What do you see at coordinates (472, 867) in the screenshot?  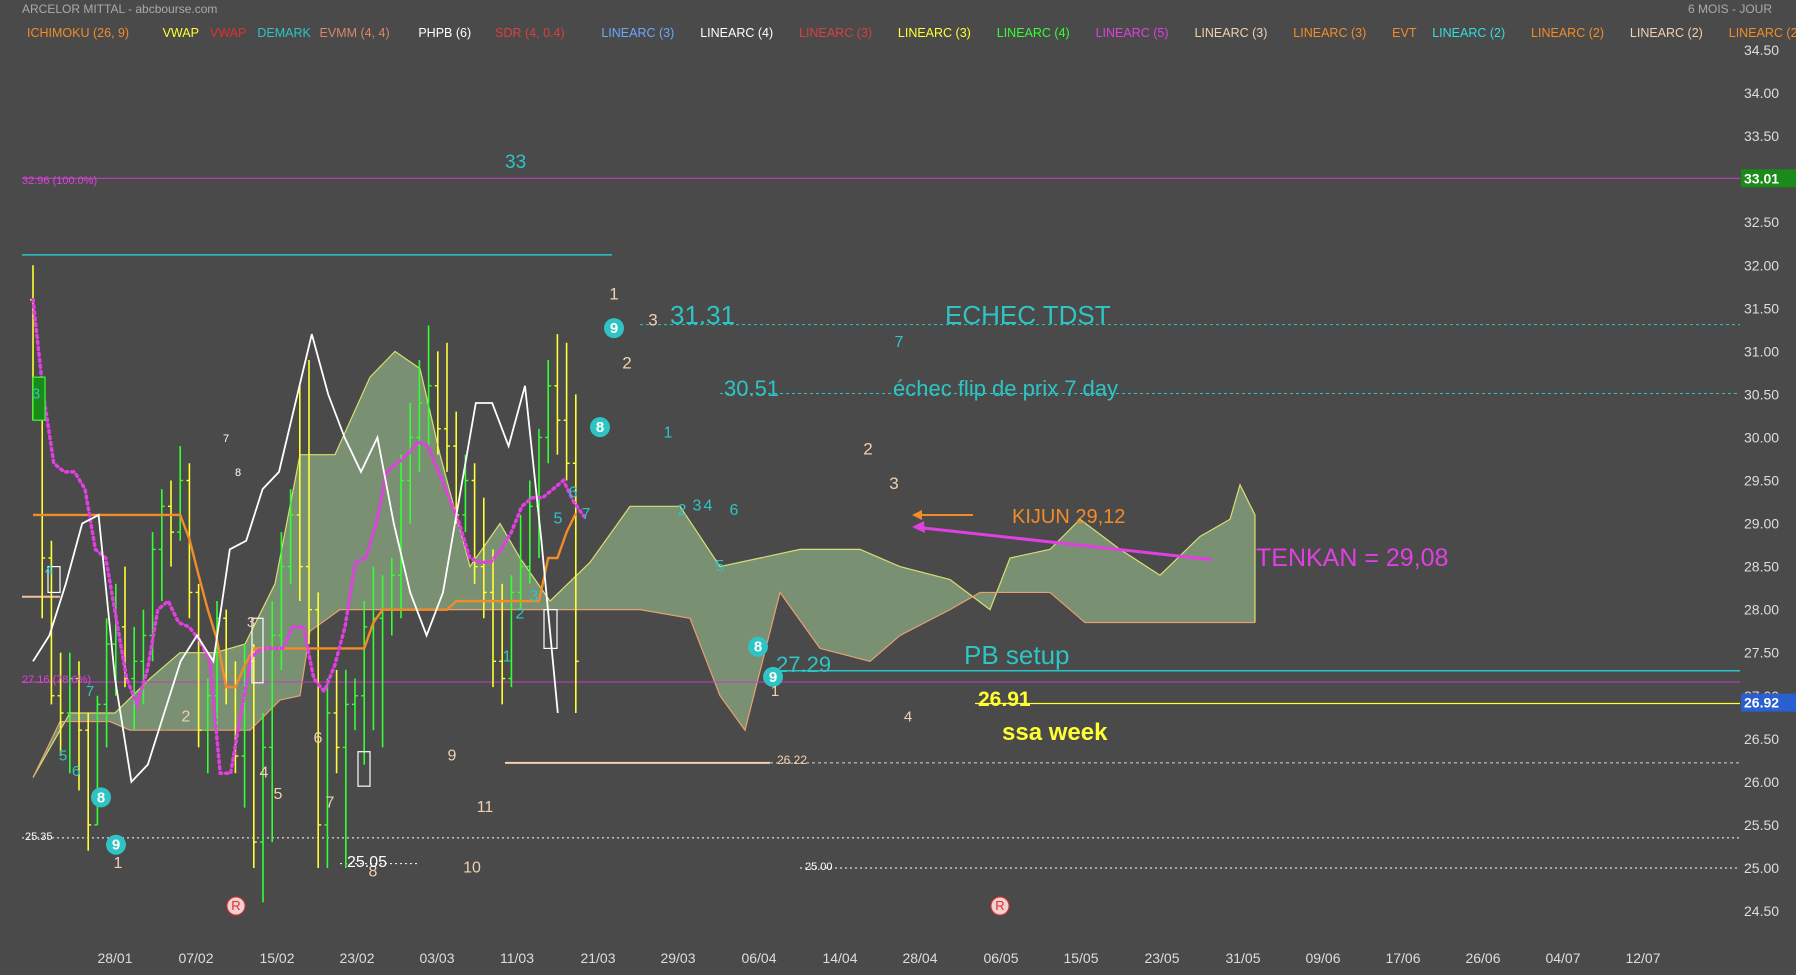 I see `td-count-label: 10` at bounding box center [472, 867].